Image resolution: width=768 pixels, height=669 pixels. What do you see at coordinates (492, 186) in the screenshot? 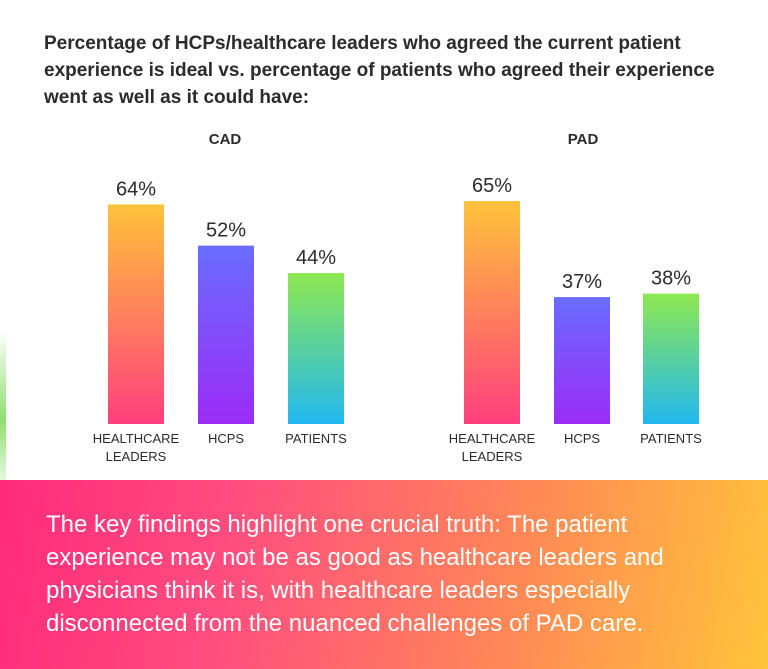
I see `pad-value-label-healthcare-leaders: 65%` at bounding box center [492, 186].